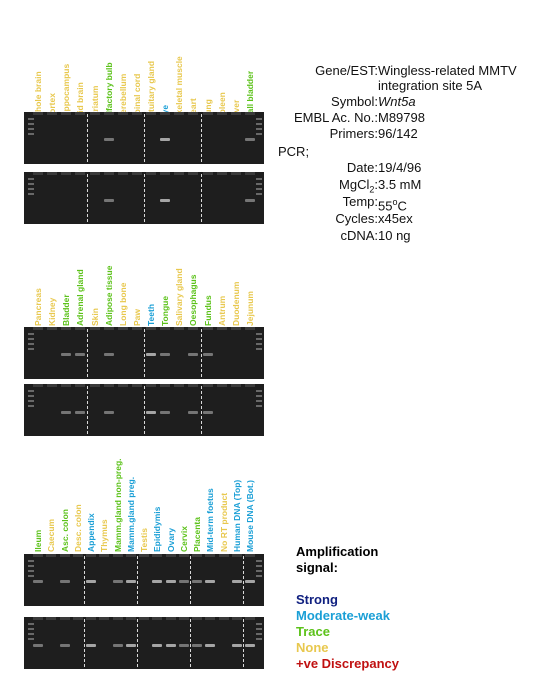  Describe the element at coordinates (38, 540) in the screenshot. I see `lane-label: Ileum` at that location.